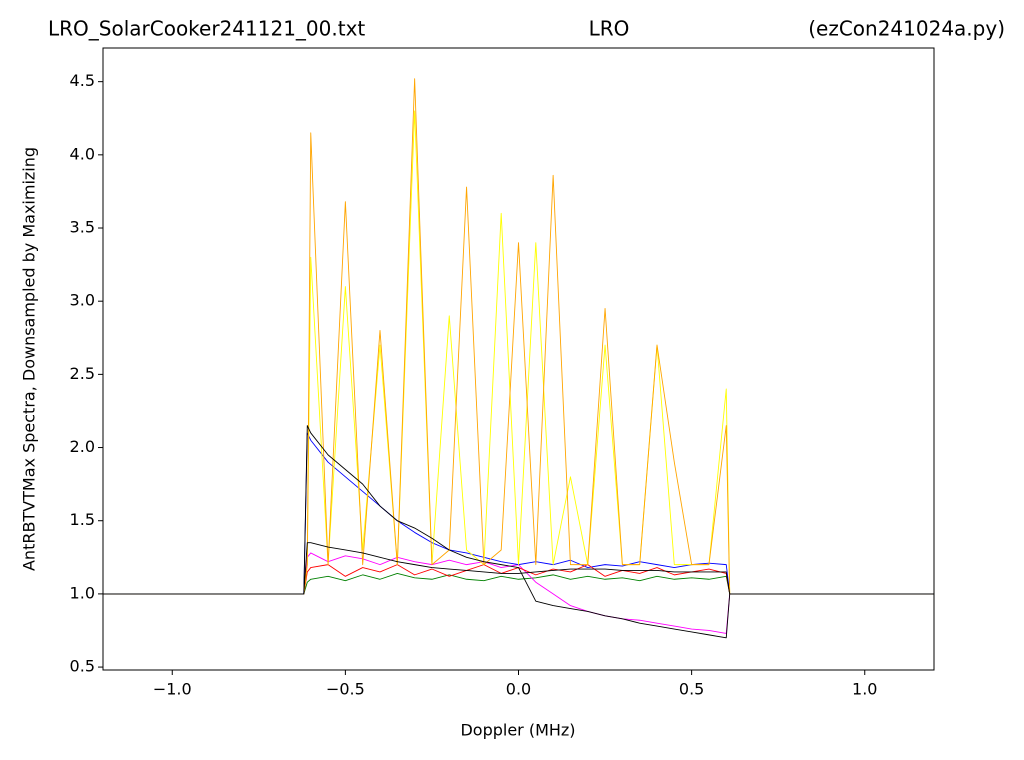 This screenshot has height=760, width=1024. What do you see at coordinates (172, 689) in the screenshot?
I see `x-tick-label: −1.0` at bounding box center [172, 689].